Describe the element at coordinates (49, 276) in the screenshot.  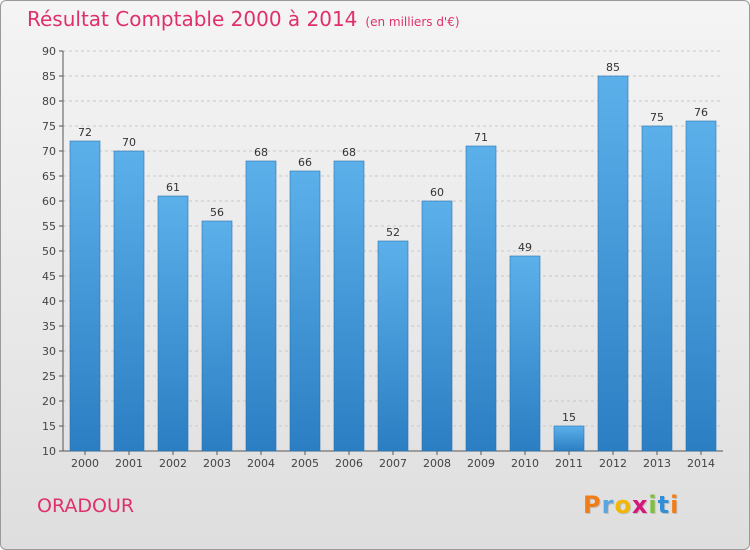
I see `y-tick-label: 45` at that location.